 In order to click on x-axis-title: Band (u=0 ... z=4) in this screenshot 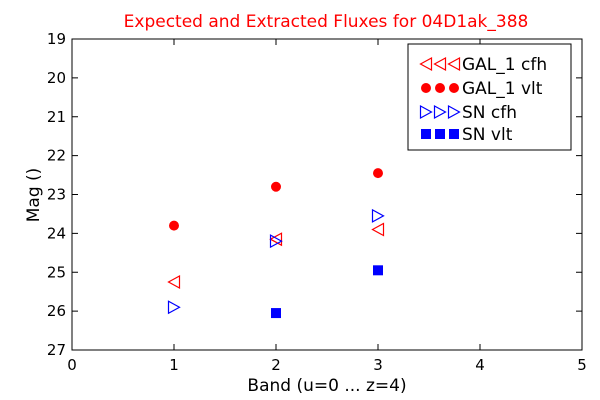, I will do `click(326, 386)`.